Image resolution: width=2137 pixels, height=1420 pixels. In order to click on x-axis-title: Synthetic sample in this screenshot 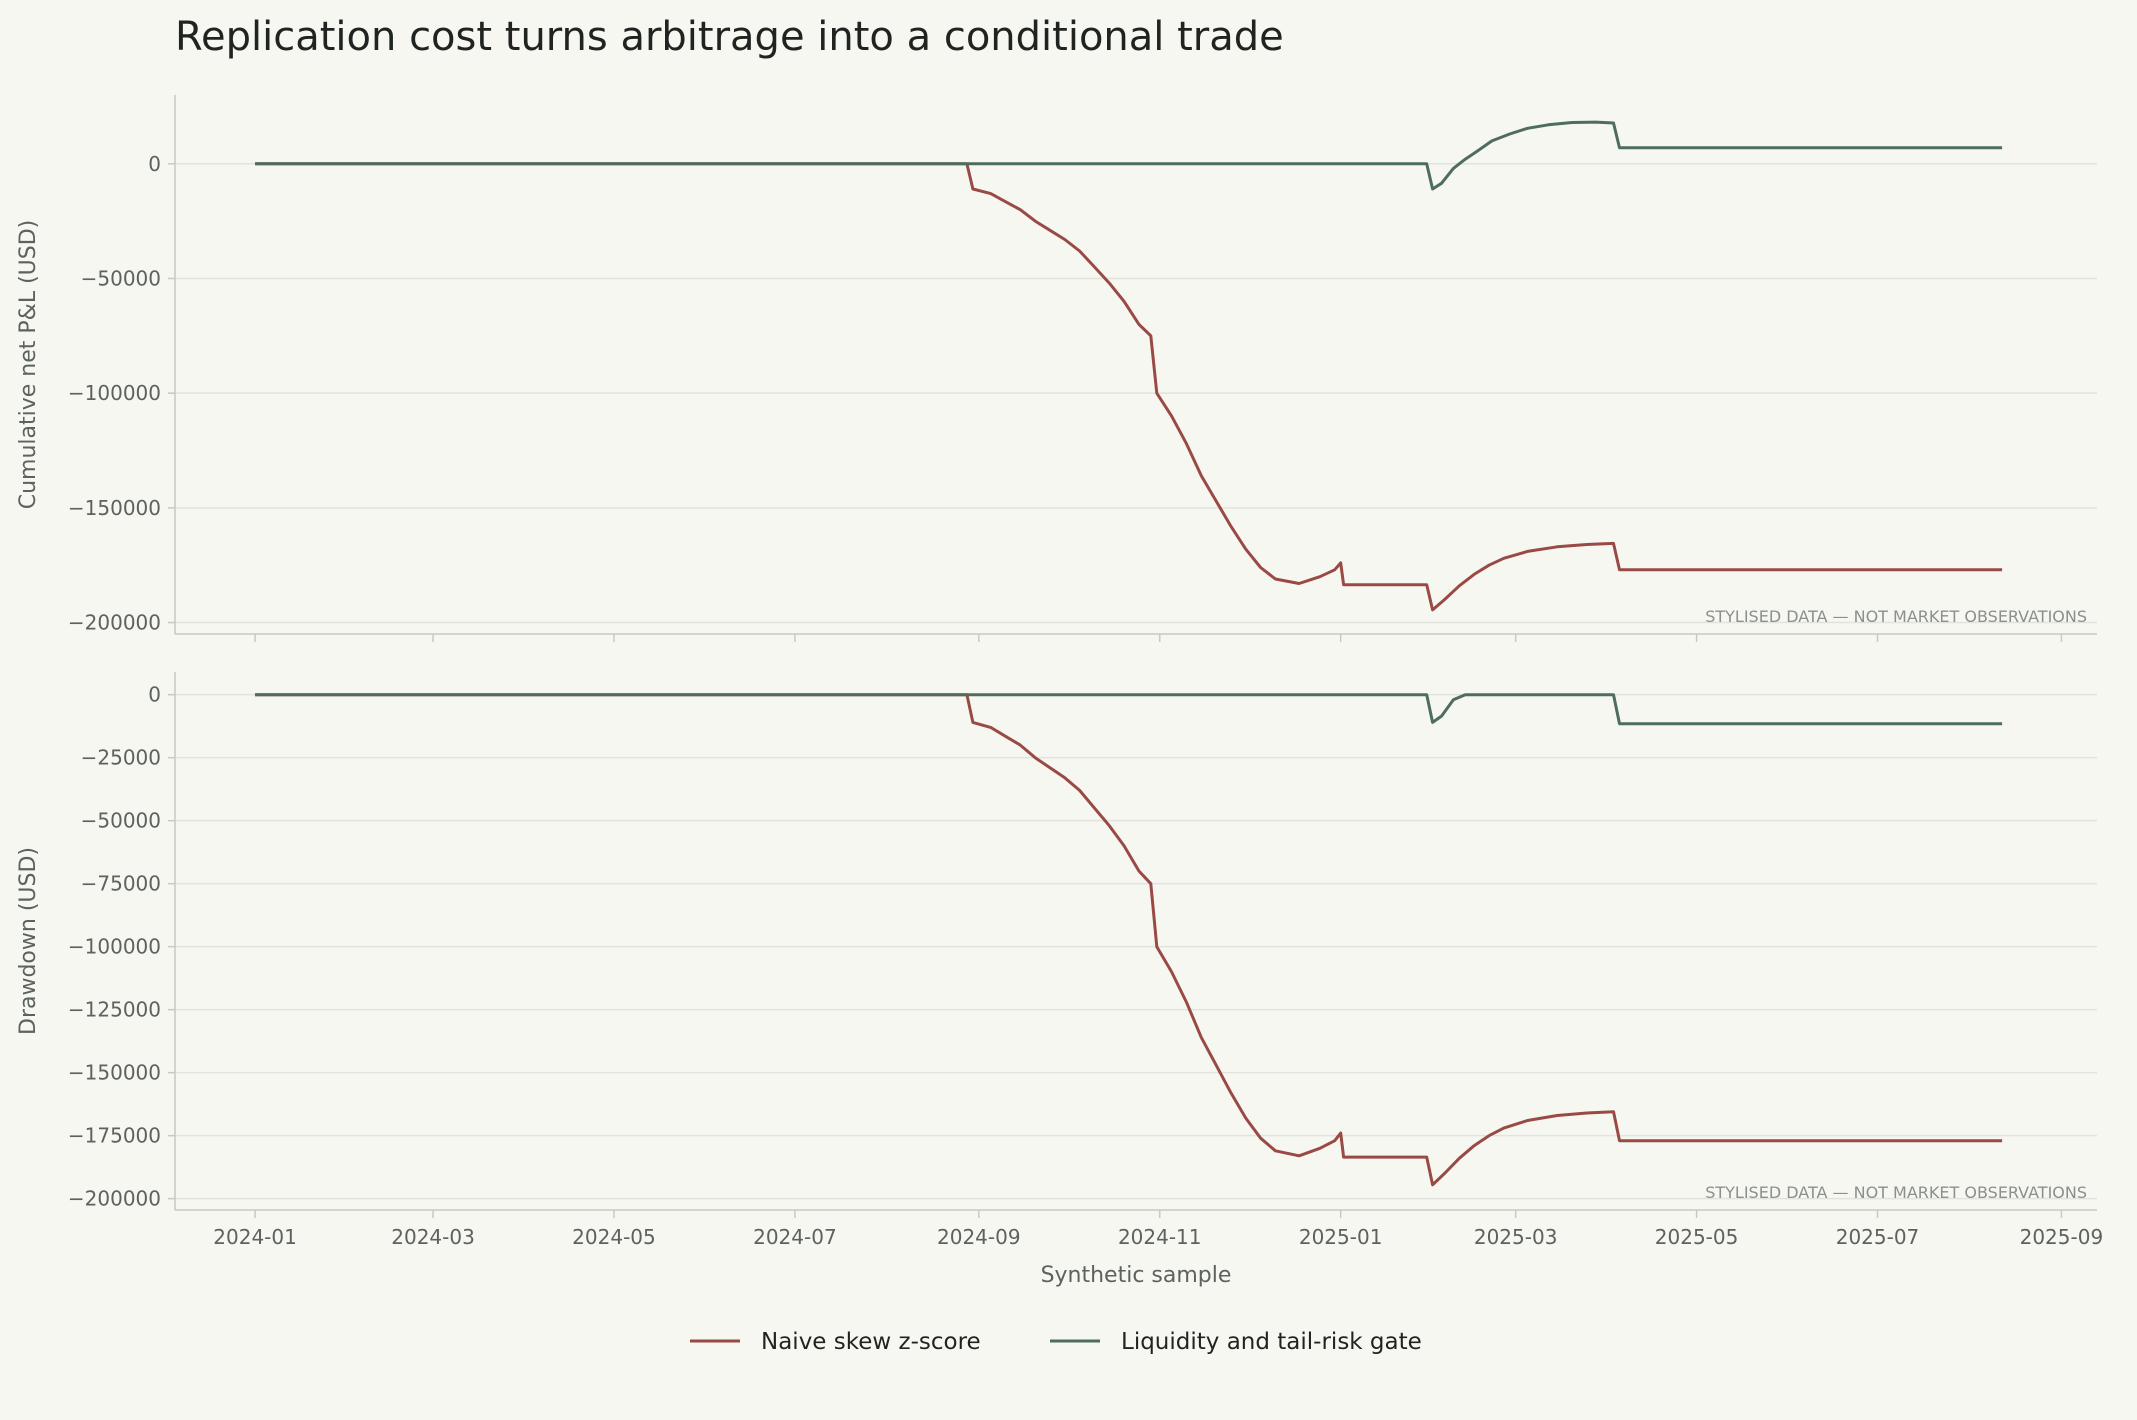, I will do `click(1136, 1275)`.